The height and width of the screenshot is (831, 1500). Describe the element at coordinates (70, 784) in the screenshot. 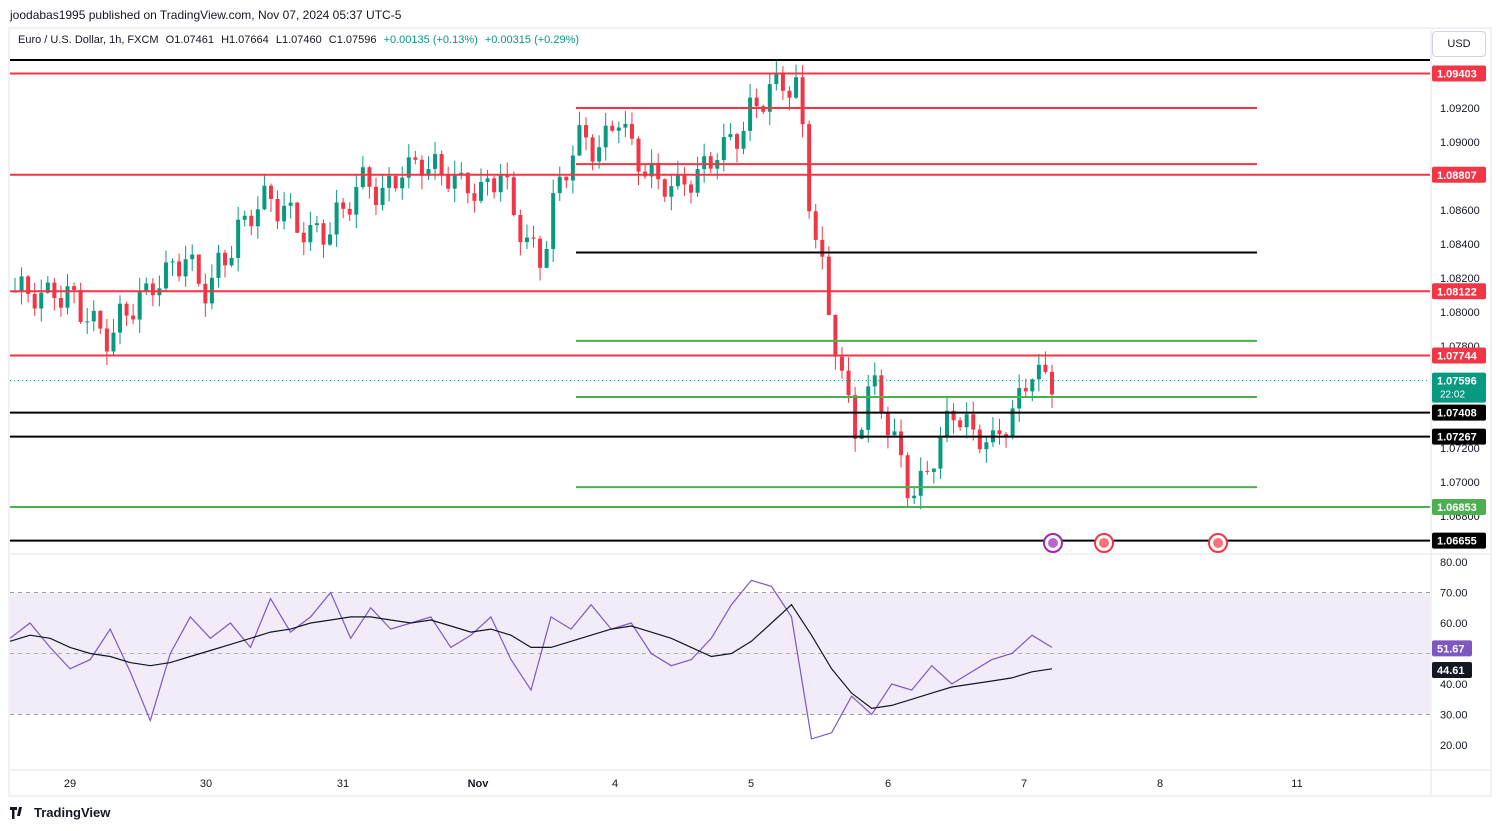

I see `time-tick-label: 29` at that location.